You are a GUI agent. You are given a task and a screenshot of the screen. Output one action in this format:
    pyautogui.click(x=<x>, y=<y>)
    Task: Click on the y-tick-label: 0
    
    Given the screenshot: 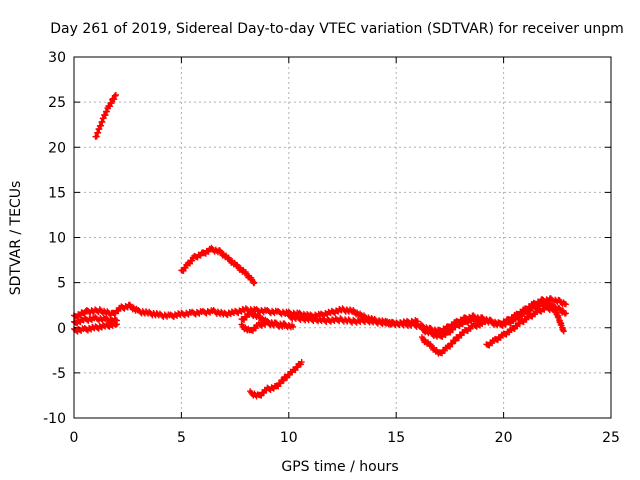 What is the action you would take?
    pyautogui.click(x=61, y=329)
    